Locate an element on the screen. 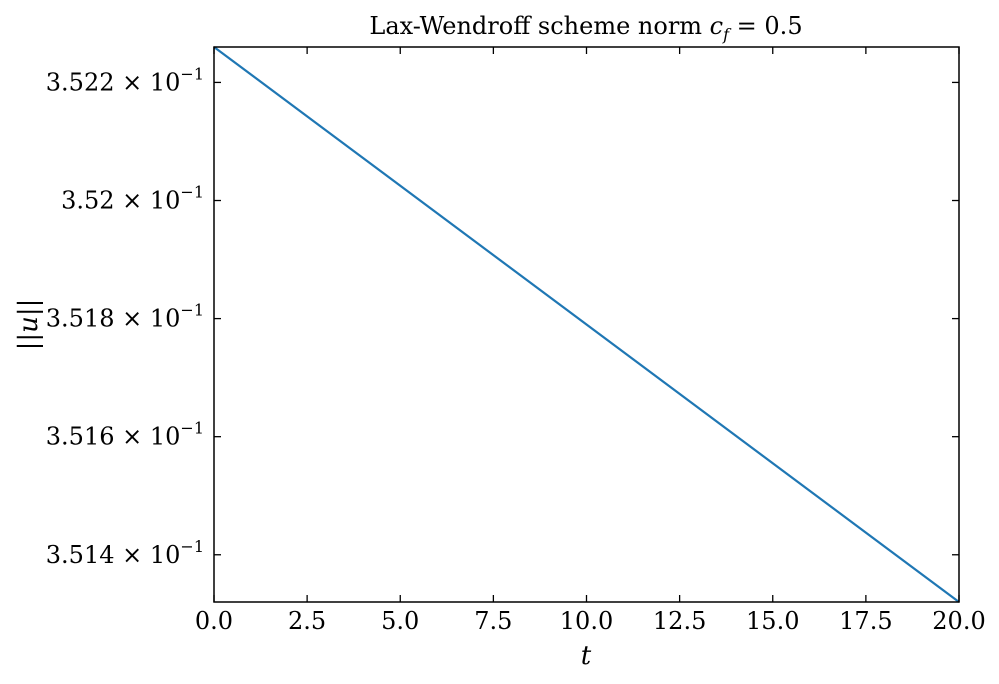  x-tick-label-7: 17.5 is located at coordinates (865, 621).